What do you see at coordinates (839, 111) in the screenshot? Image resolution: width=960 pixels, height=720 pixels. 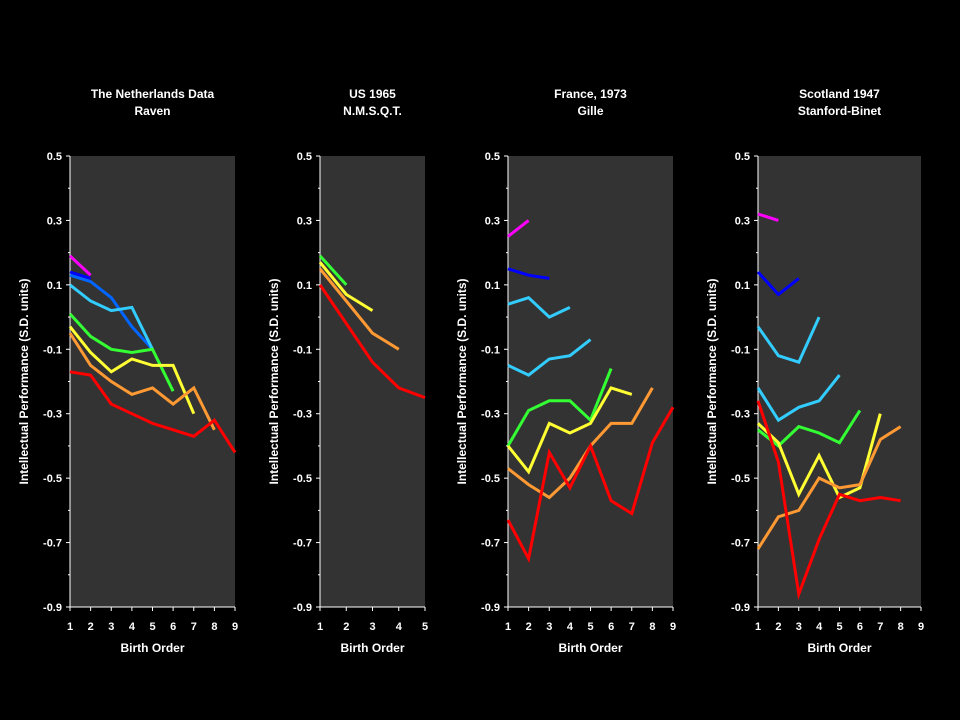 I see `chart-title-line: Stanford-Binet` at bounding box center [839, 111].